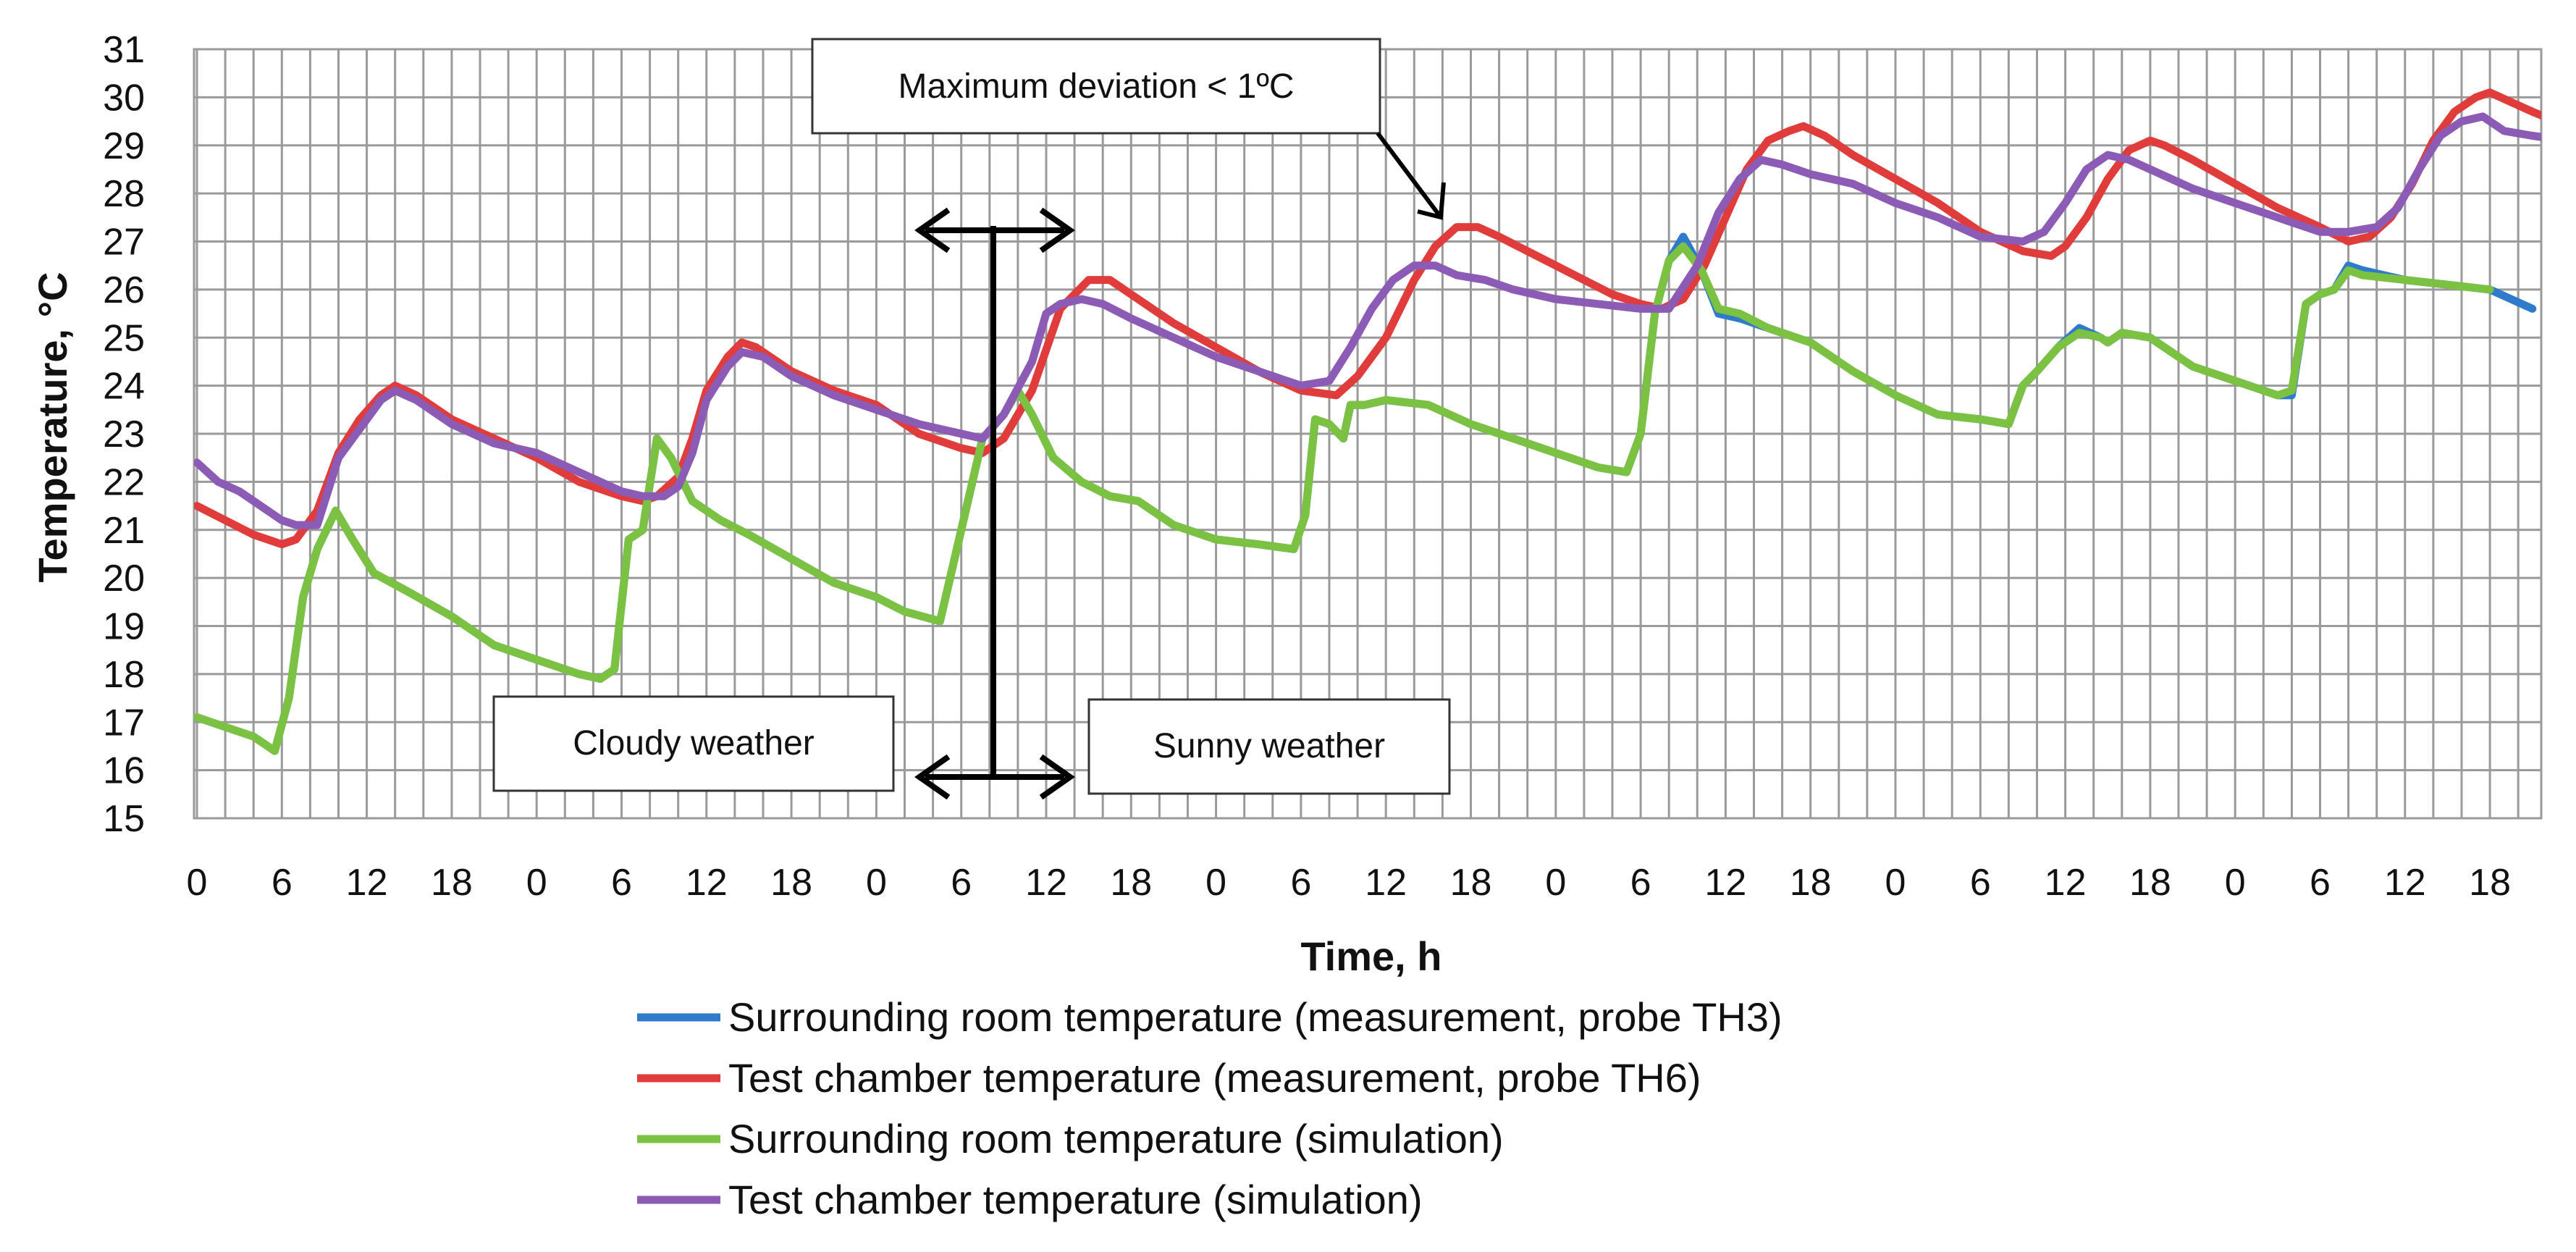 The width and height of the screenshot is (2576, 1252). What do you see at coordinates (124, 338) in the screenshot?
I see `y-tick-label: 25` at bounding box center [124, 338].